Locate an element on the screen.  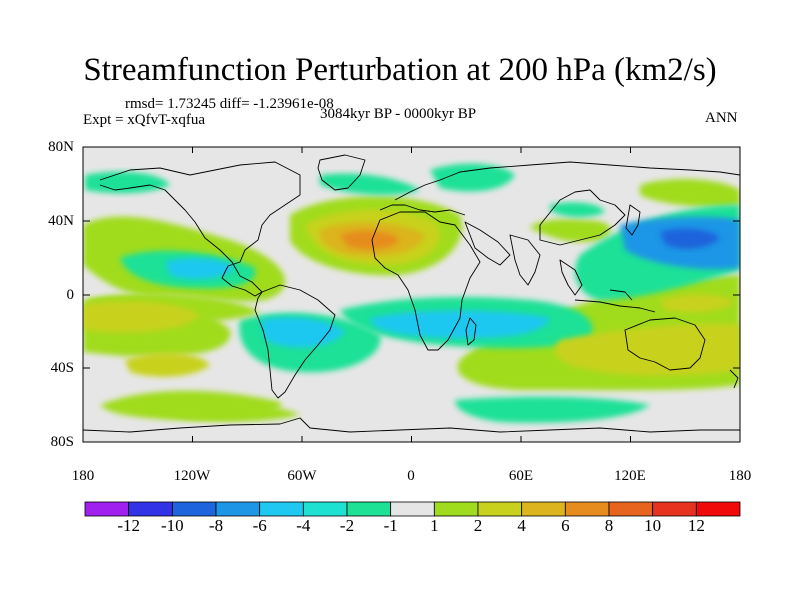
colorbar-label: 10 is located at coordinates (653, 525).